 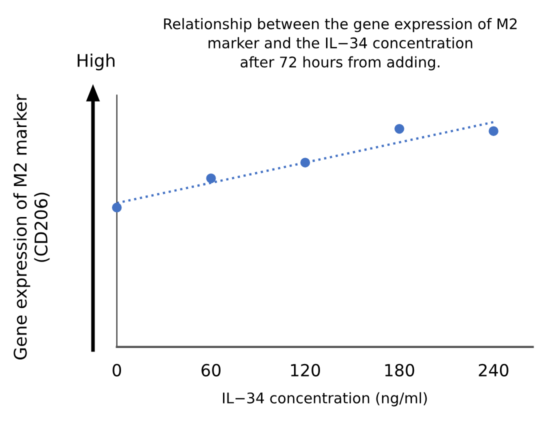 What do you see at coordinates (31, 227) in the screenshot?
I see `y-axis-title: Gene expression of M2 marker (CD206)` at bounding box center [31, 227].